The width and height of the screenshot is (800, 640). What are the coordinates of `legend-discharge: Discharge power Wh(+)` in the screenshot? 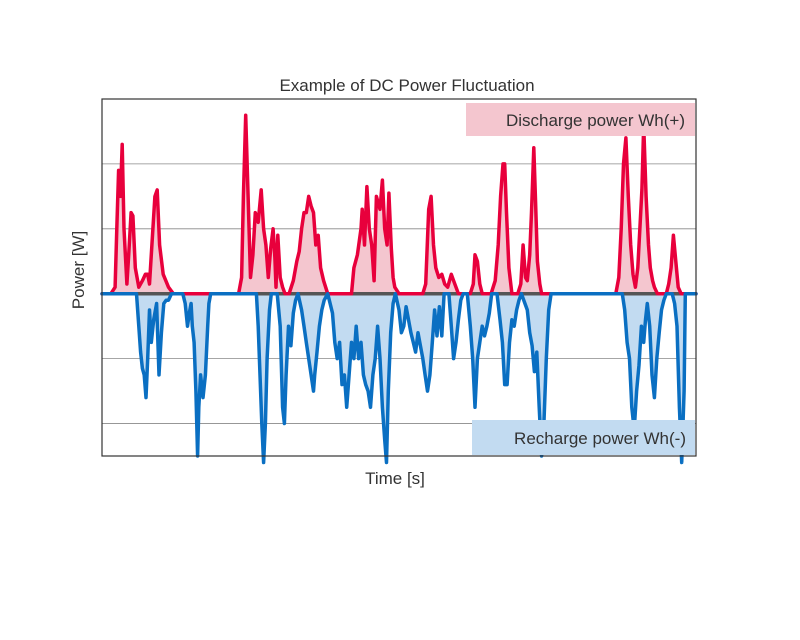 It's located at (580, 119).